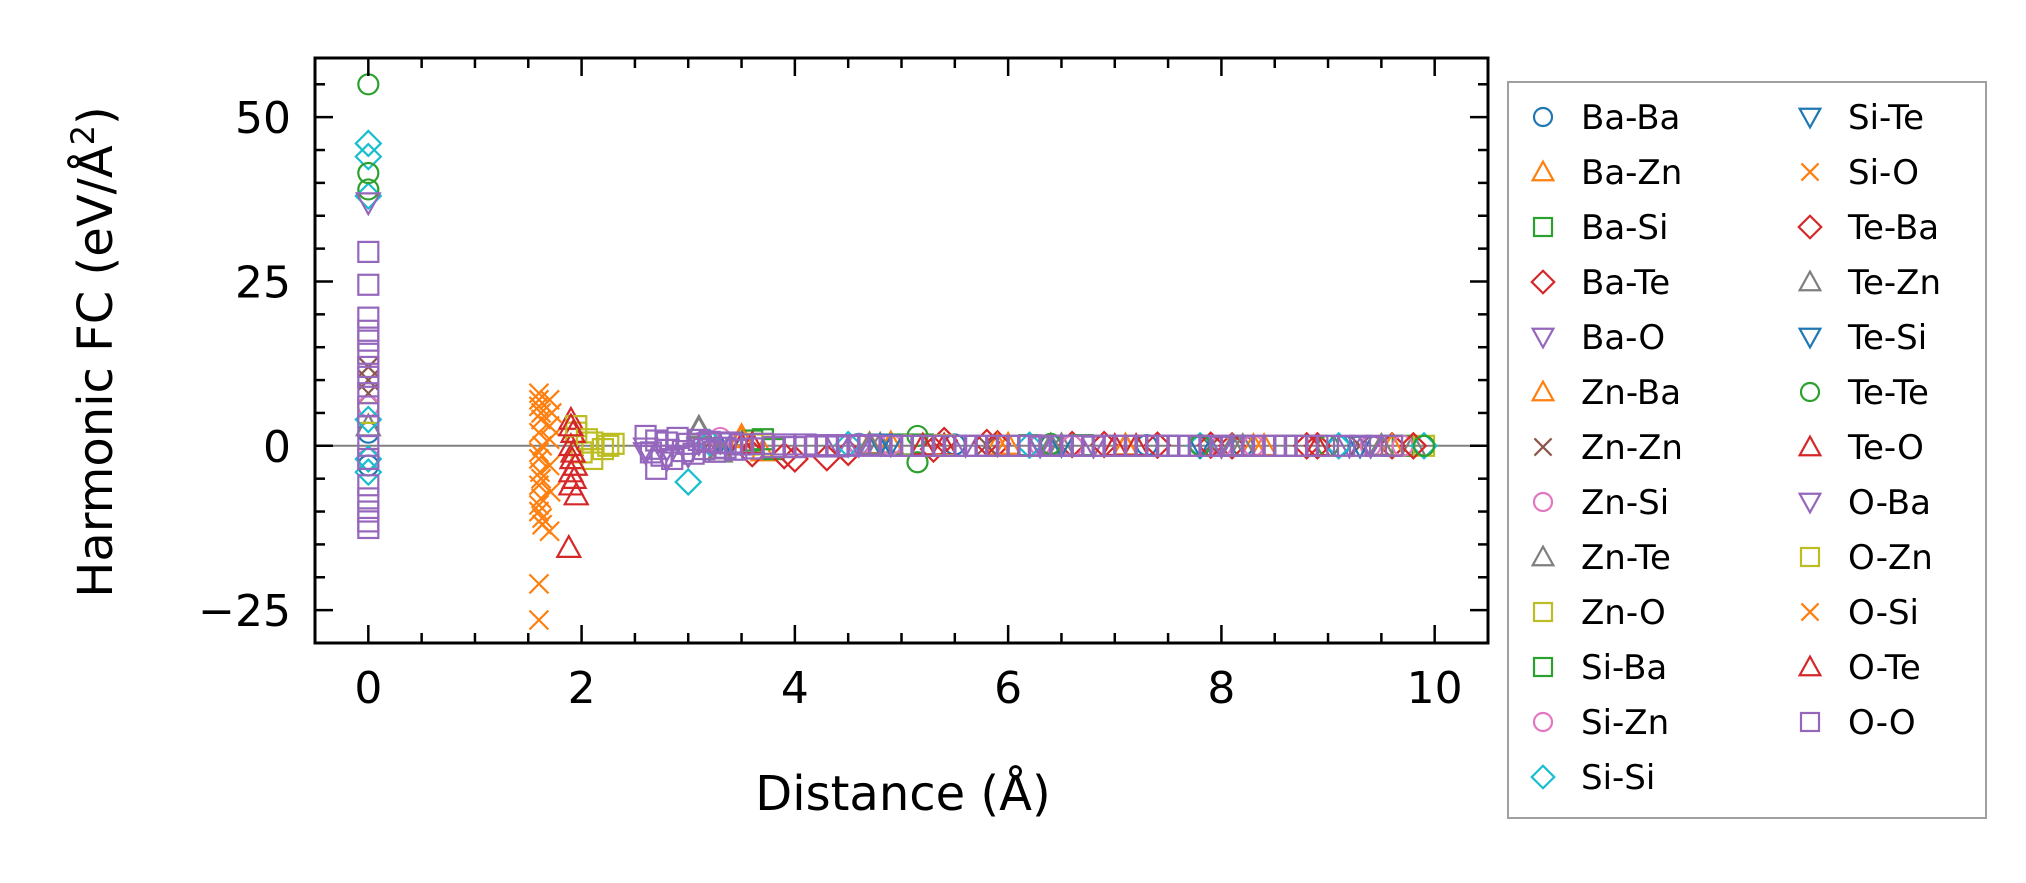 The height and width of the screenshot is (883, 2026). What do you see at coordinates (1624, 228) in the screenshot?
I see `legend-label: Ba-Si` at bounding box center [1624, 228].